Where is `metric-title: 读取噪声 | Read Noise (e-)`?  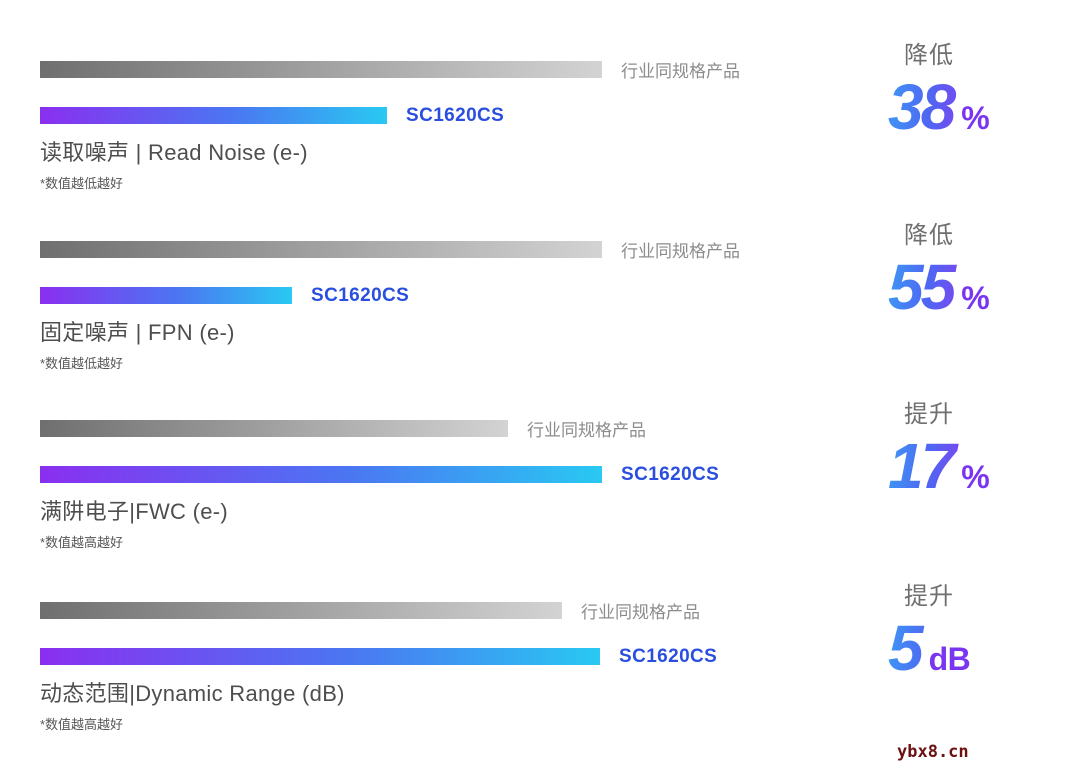 metric-title: 读取噪声 | Read Noise (e-) is located at coordinates (174, 152).